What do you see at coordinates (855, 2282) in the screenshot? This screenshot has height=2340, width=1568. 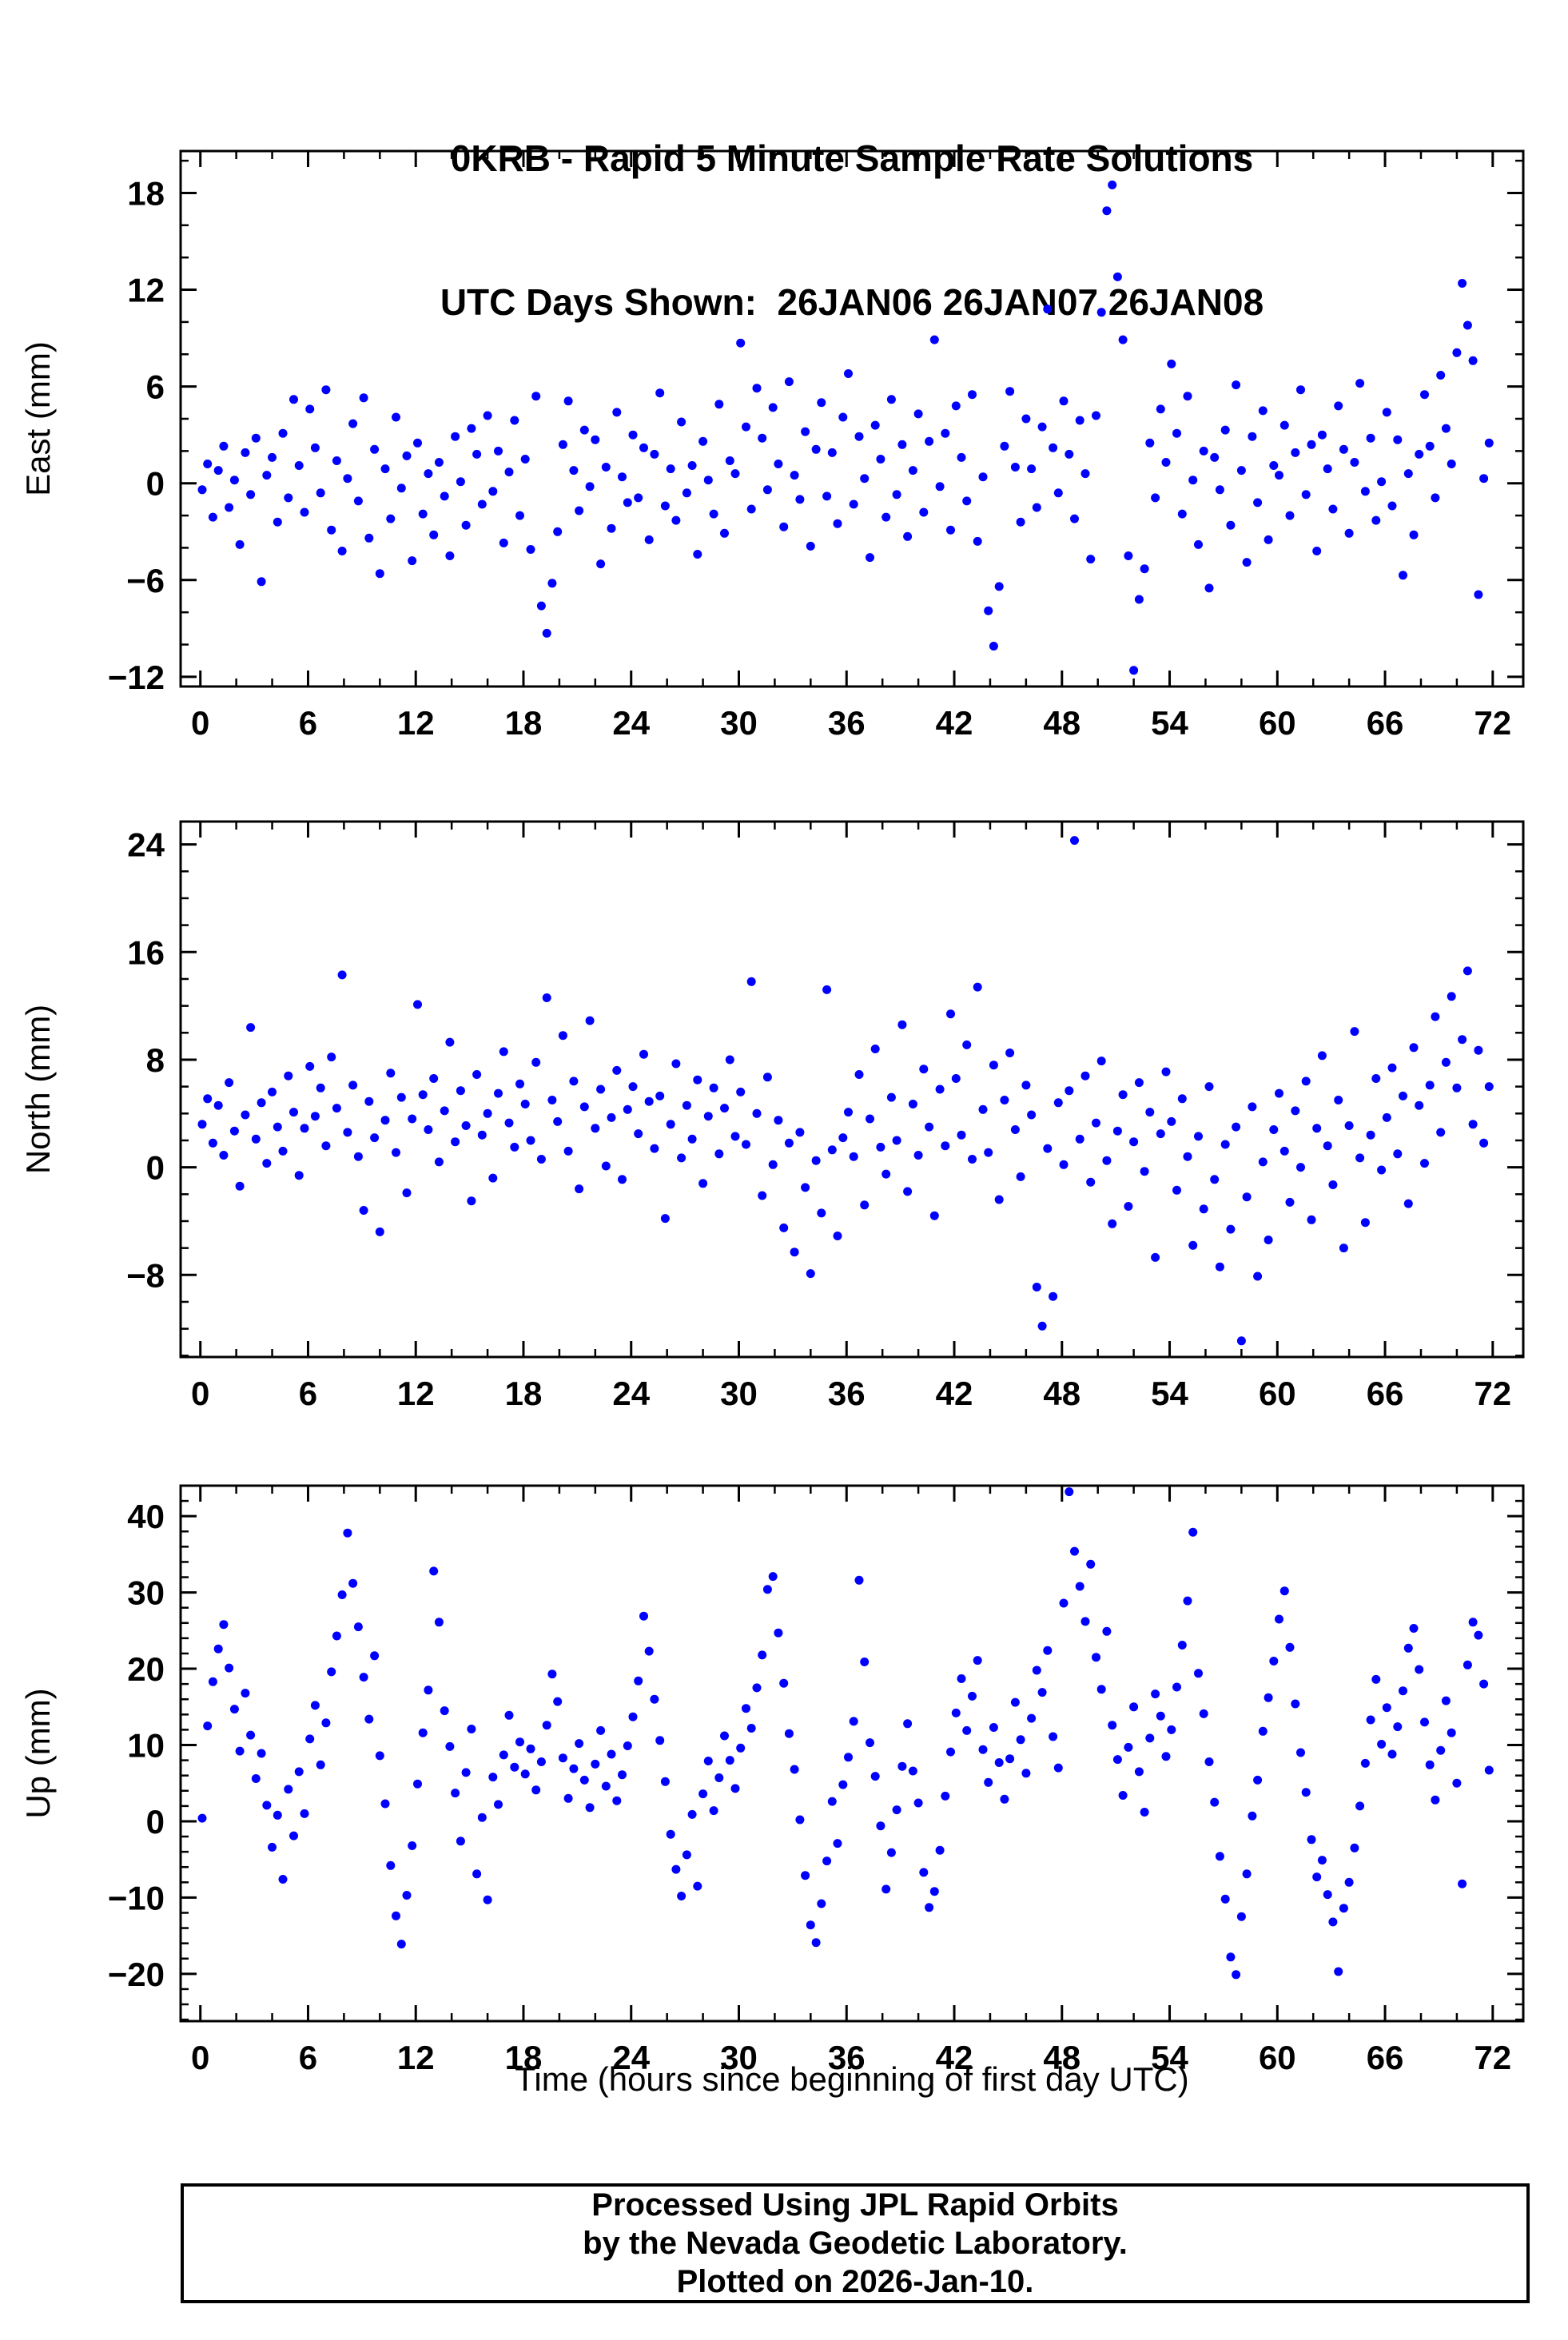 I see `footer-line3: Plotted on 2026-Jan-10.` at bounding box center [855, 2282].